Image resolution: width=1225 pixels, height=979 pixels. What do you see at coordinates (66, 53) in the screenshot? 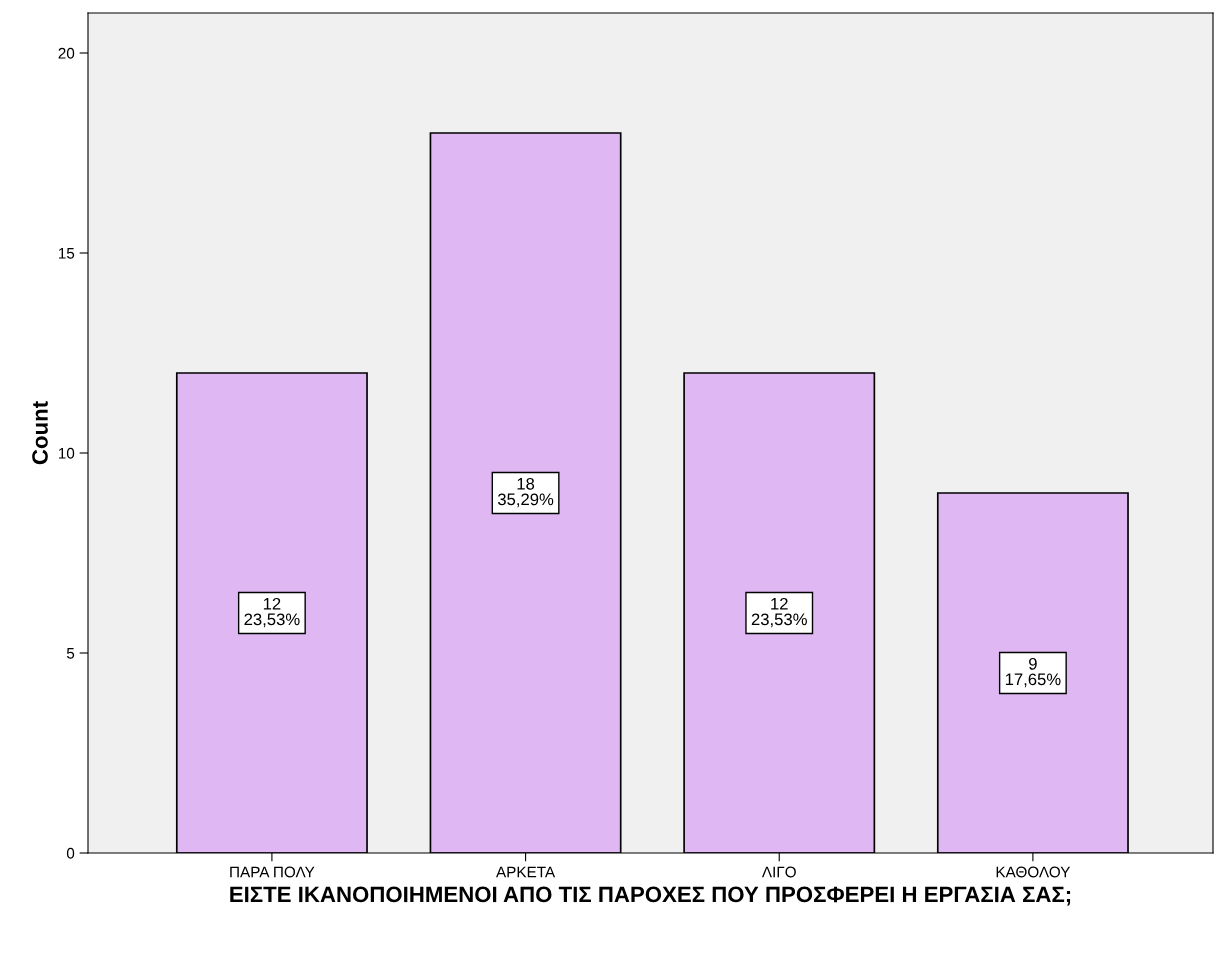
I see `y-tick-label: 20` at bounding box center [66, 53].